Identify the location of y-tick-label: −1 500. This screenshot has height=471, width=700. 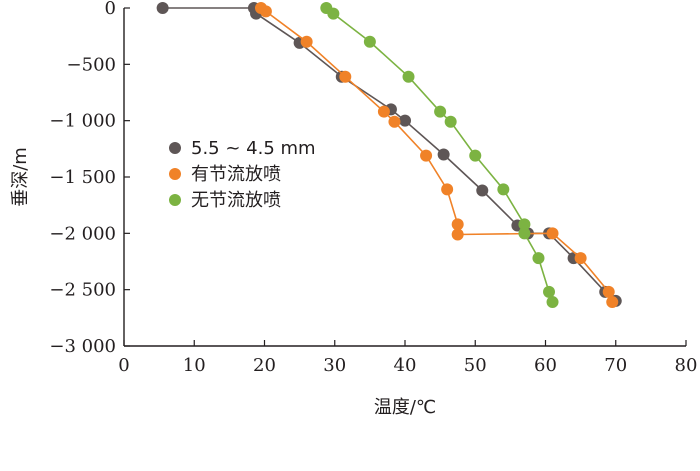
(82, 177).